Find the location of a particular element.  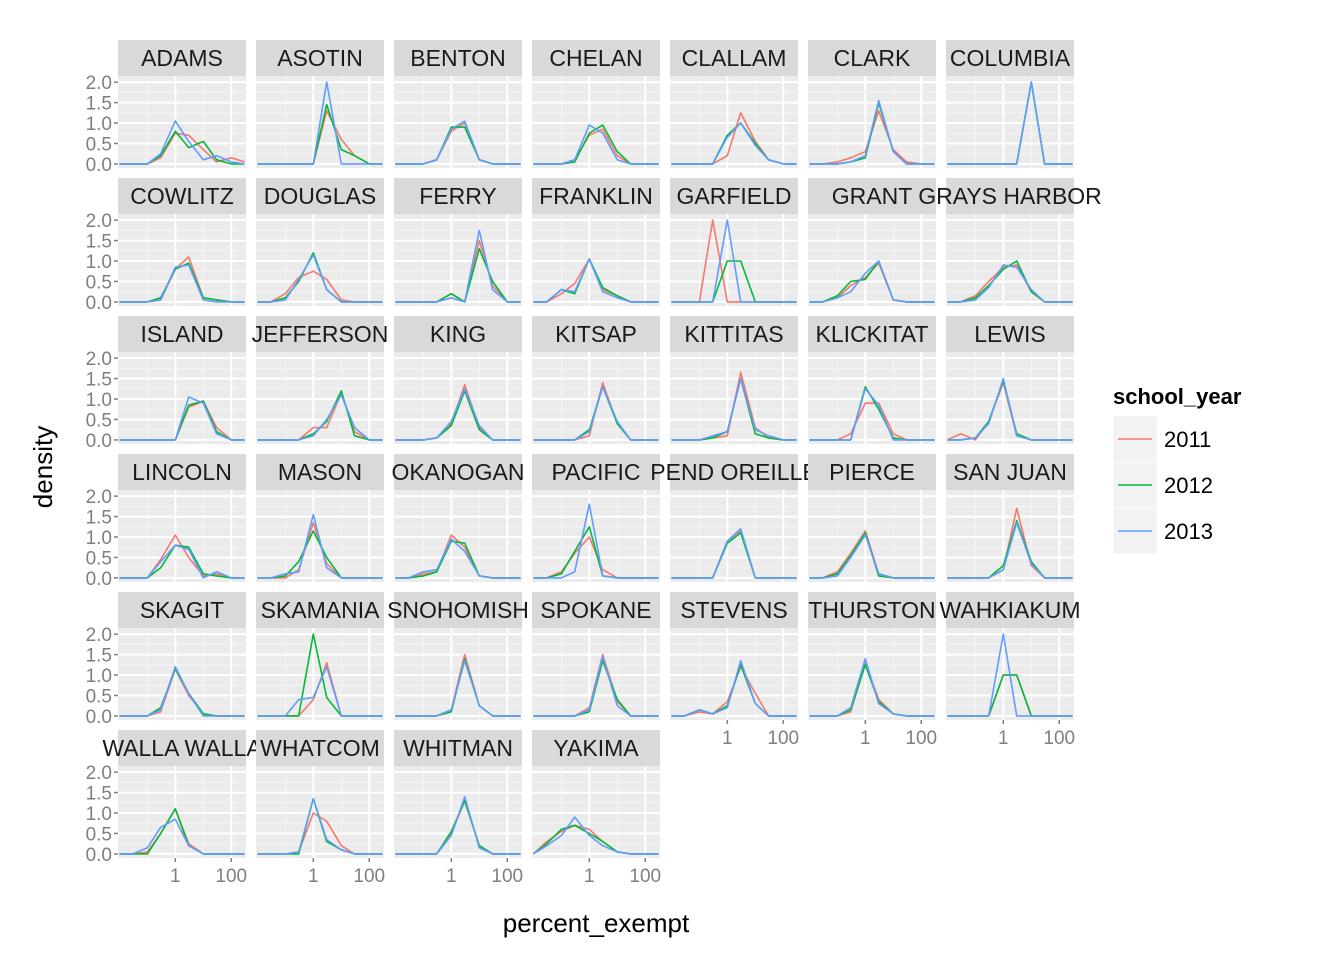

facet-douglas: DOUGLAS is located at coordinates (320, 242).